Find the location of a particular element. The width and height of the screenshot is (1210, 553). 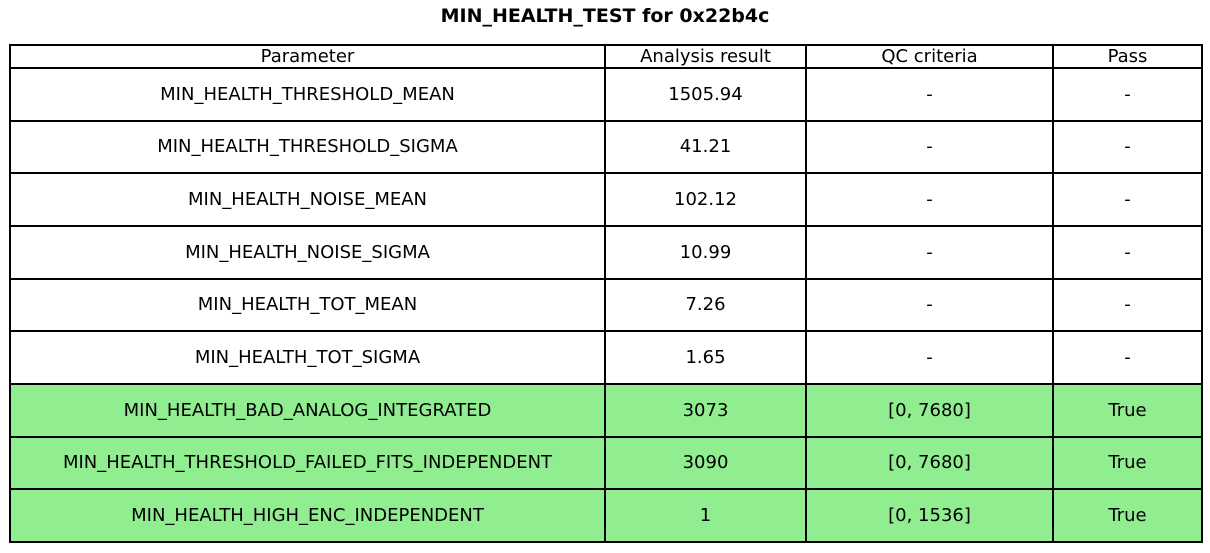

table-row: MIN_HEALTH_NOISE_MEAN 102.12- - is located at coordinates (606, 199).